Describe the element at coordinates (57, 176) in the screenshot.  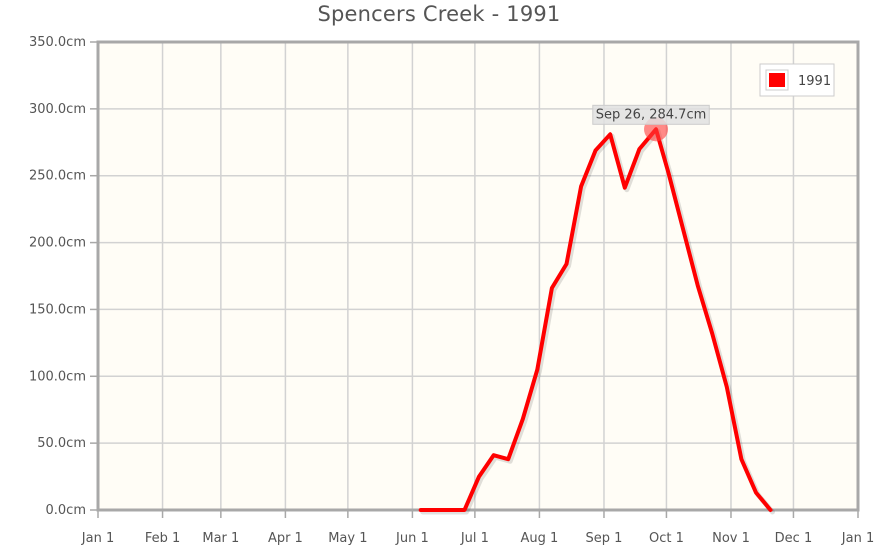
I see `y-tick-label: 250.0cm` at that location.